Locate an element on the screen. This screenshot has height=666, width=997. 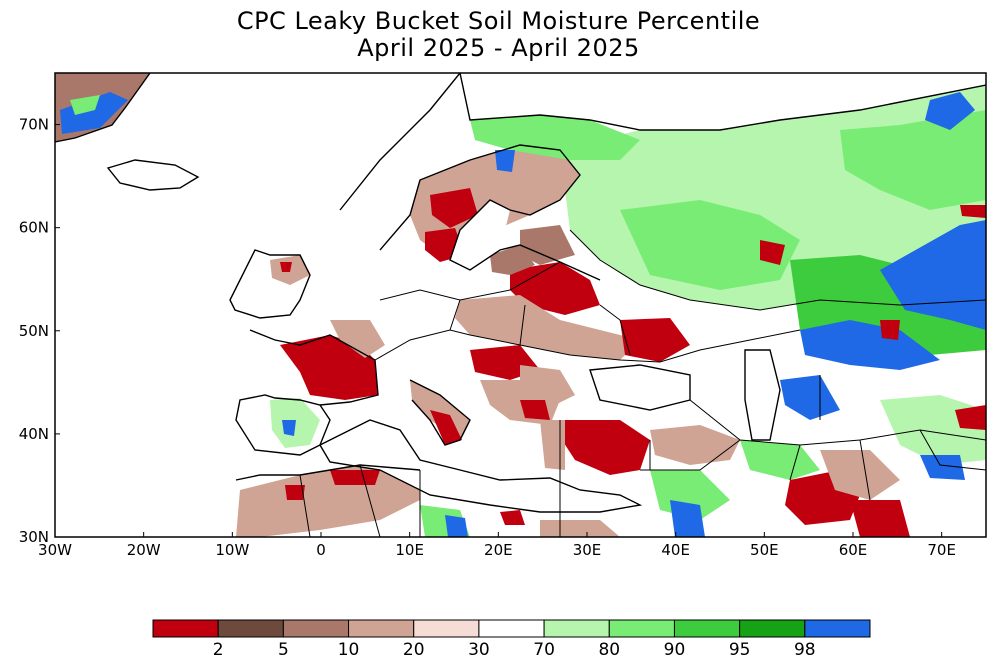
france-red is located at coordinates (329, 367).